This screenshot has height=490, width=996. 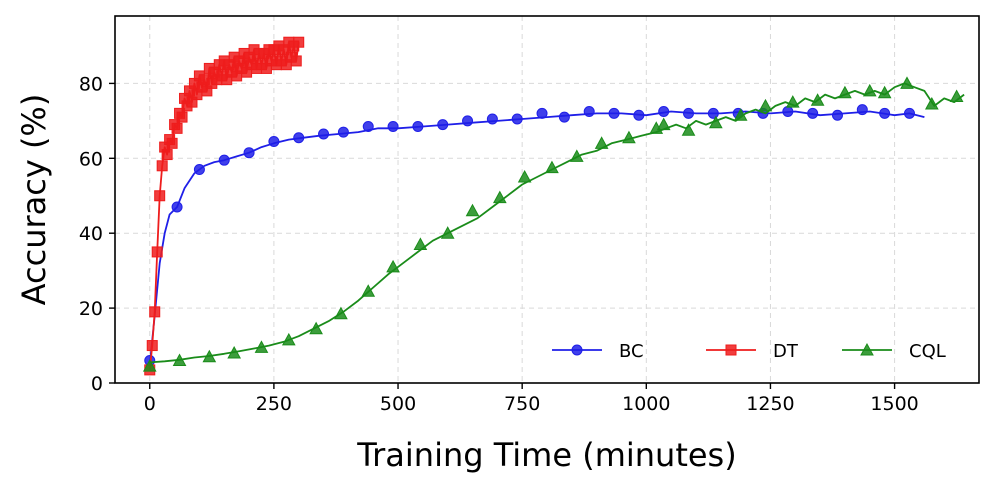 I want to click on x-axis-title: Training Time (minutes), so click(x=546, y=455).